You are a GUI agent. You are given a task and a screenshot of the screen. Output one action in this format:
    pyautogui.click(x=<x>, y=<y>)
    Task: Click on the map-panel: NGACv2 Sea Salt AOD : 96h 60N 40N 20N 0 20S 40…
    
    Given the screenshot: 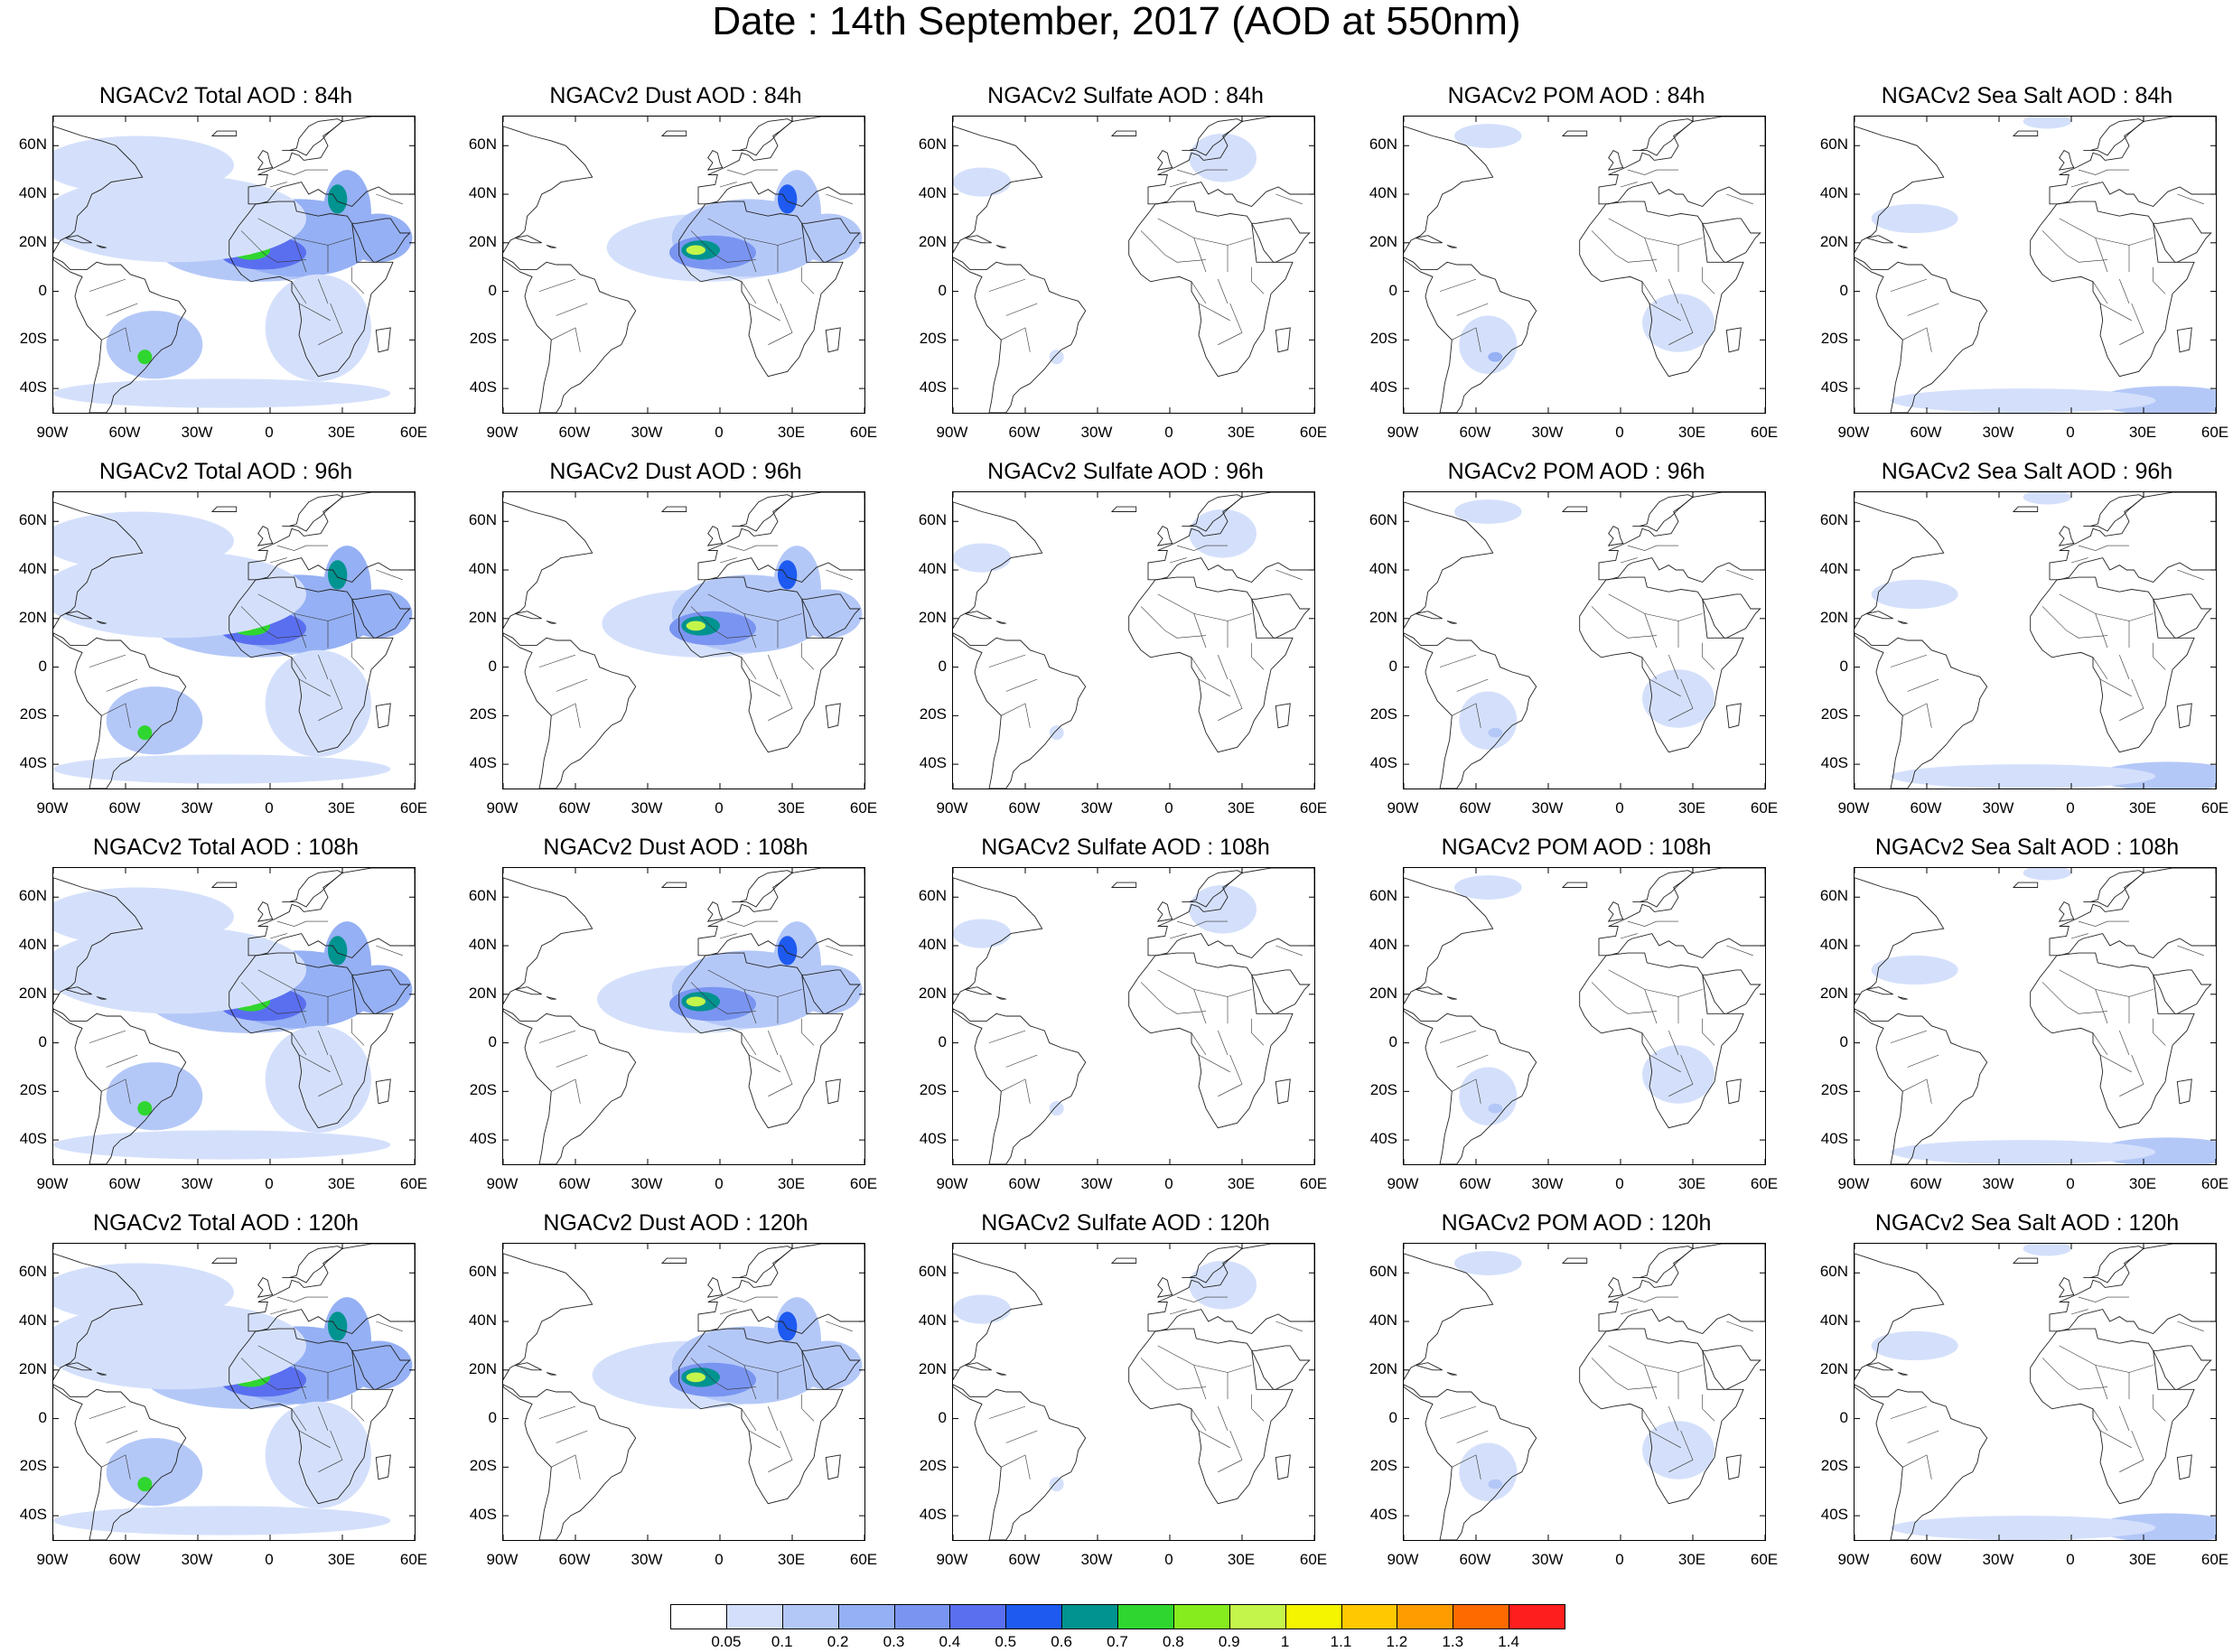 What is the action you would take?
    pyautogui.click(x=2017, y=647)
    